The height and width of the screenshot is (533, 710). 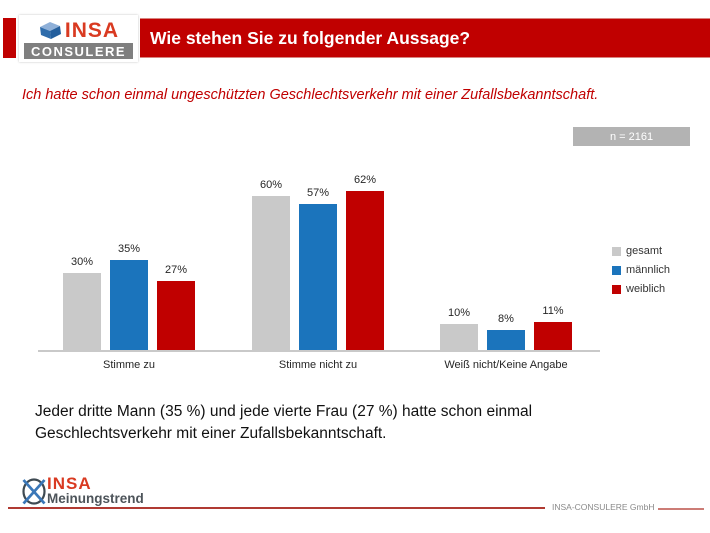 I want to click on logo-top-row: INSA, so click(x=78, y=30).